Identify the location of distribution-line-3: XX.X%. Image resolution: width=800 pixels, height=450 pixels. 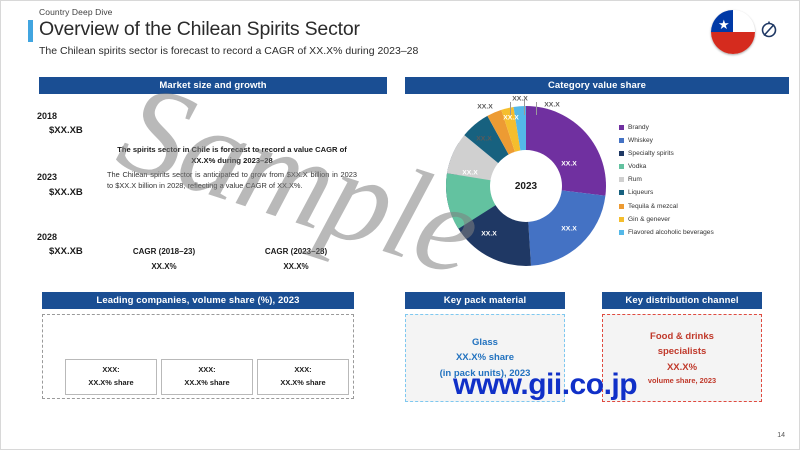
(682, 367).